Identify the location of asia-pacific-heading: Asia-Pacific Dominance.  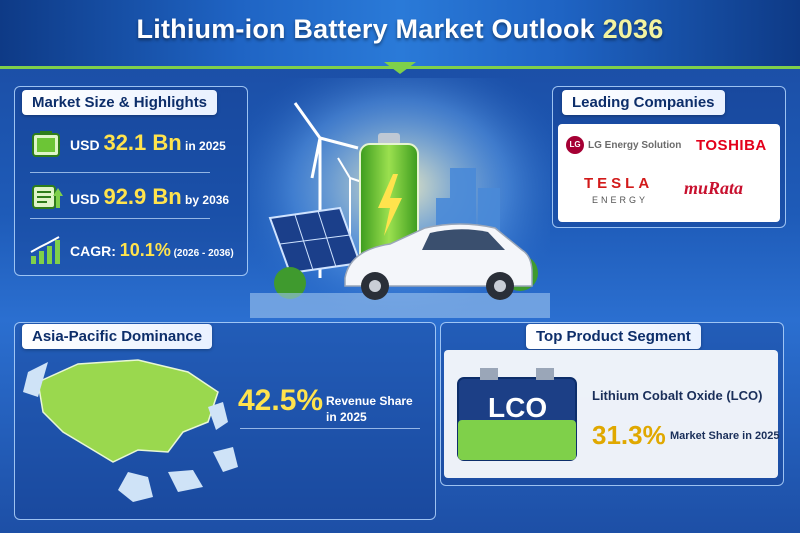
(117, 336).